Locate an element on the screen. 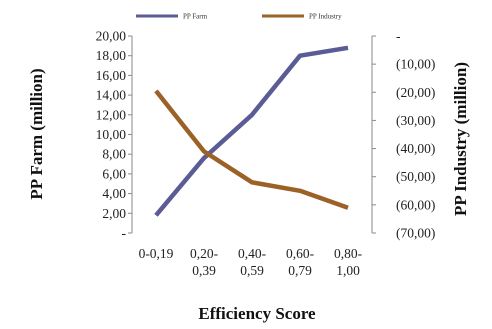 The width and height of the screenshot is (492, 329). right-tick-label: (40,00) is located at coordinates (415, 148).